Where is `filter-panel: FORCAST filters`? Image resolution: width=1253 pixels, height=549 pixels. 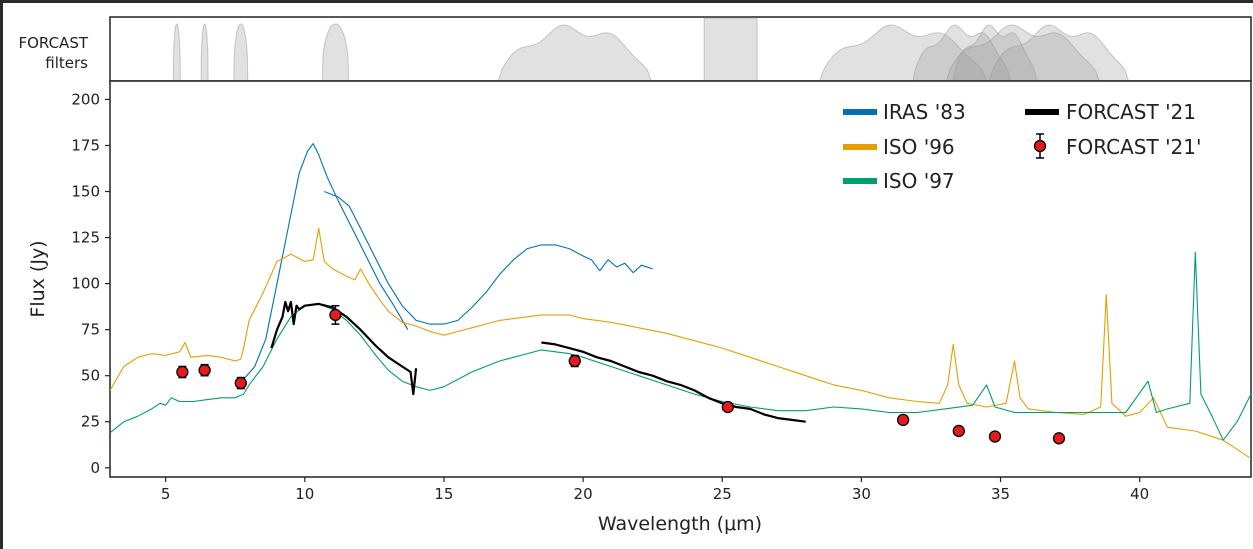 filter-panel: FORCAST filters is located at coordinates (635, 49).